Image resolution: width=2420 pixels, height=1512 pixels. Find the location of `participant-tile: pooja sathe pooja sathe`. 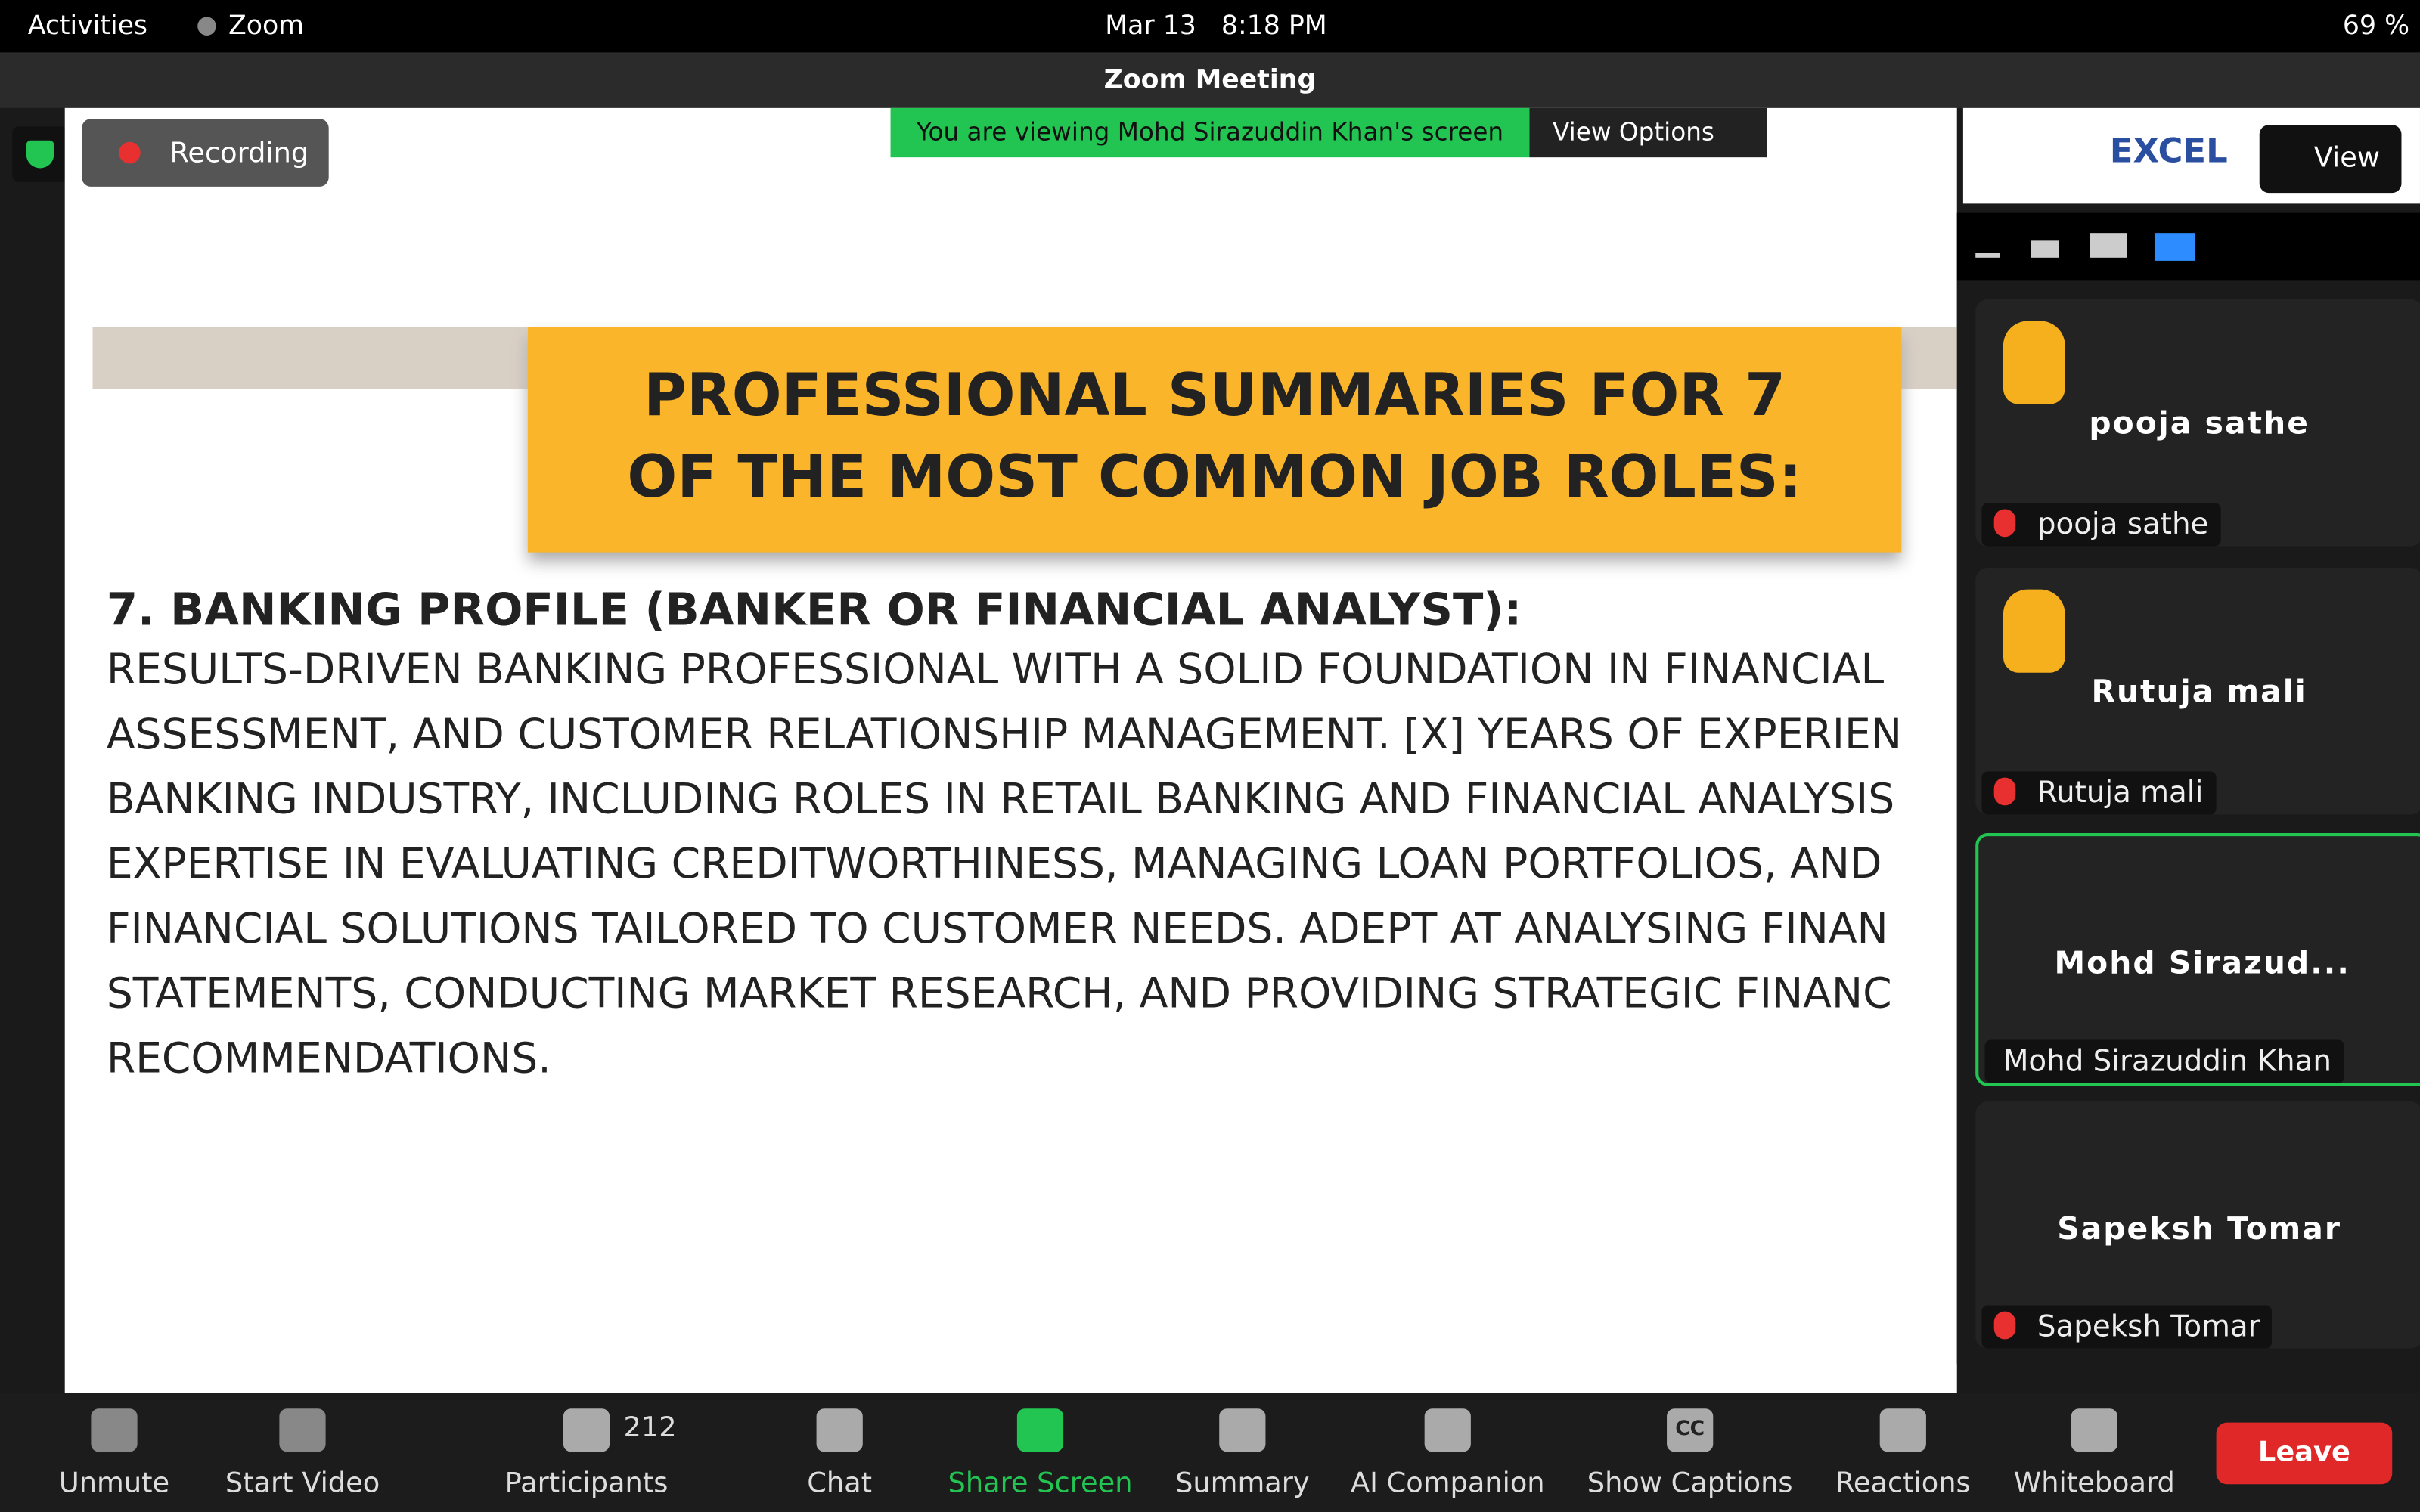

participant-tile: pooja sathe pooja sathe is located at coordinates (2197, 423).